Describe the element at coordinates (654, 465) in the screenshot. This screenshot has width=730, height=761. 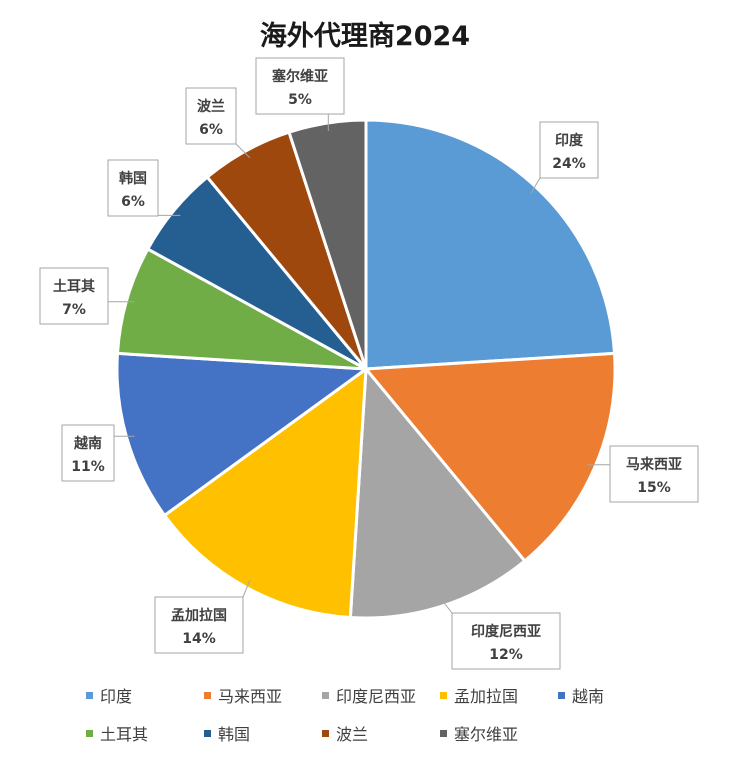
I see `data-label-category-2: 马来西亚` at that location.